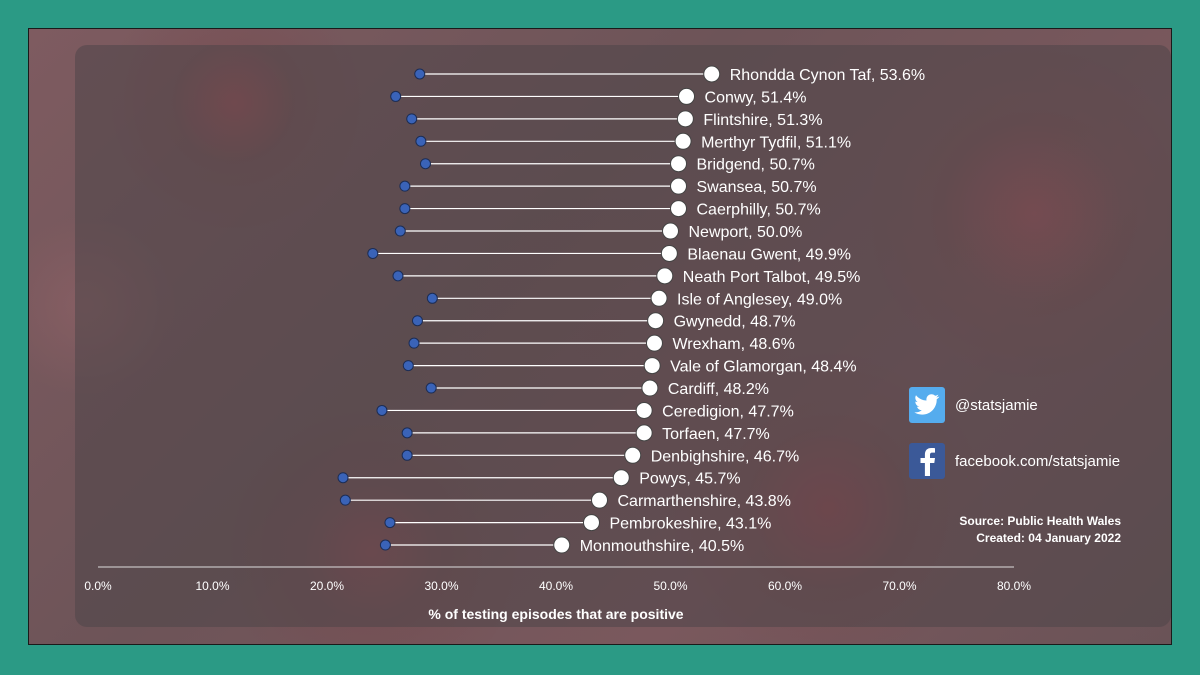 The image size is (1200, 675). I want to click on dumbbell-row: Rhondda Cynon Taf, 53.6%, so click(669, 74).